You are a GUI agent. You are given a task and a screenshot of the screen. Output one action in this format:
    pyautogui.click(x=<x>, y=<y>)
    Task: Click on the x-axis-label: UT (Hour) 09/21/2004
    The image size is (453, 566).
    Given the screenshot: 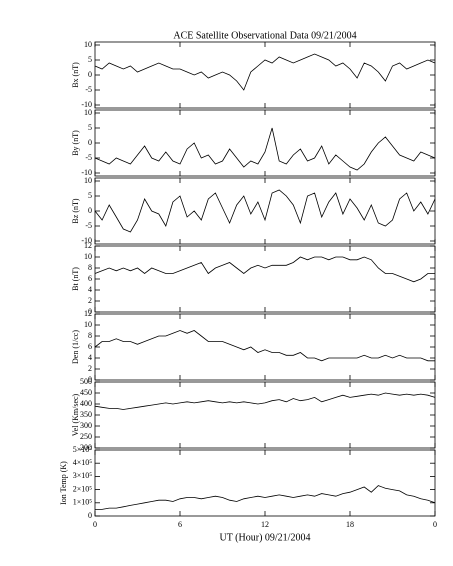 What is the action you would take?
    pyautogui.click(x=265, y=537)
    